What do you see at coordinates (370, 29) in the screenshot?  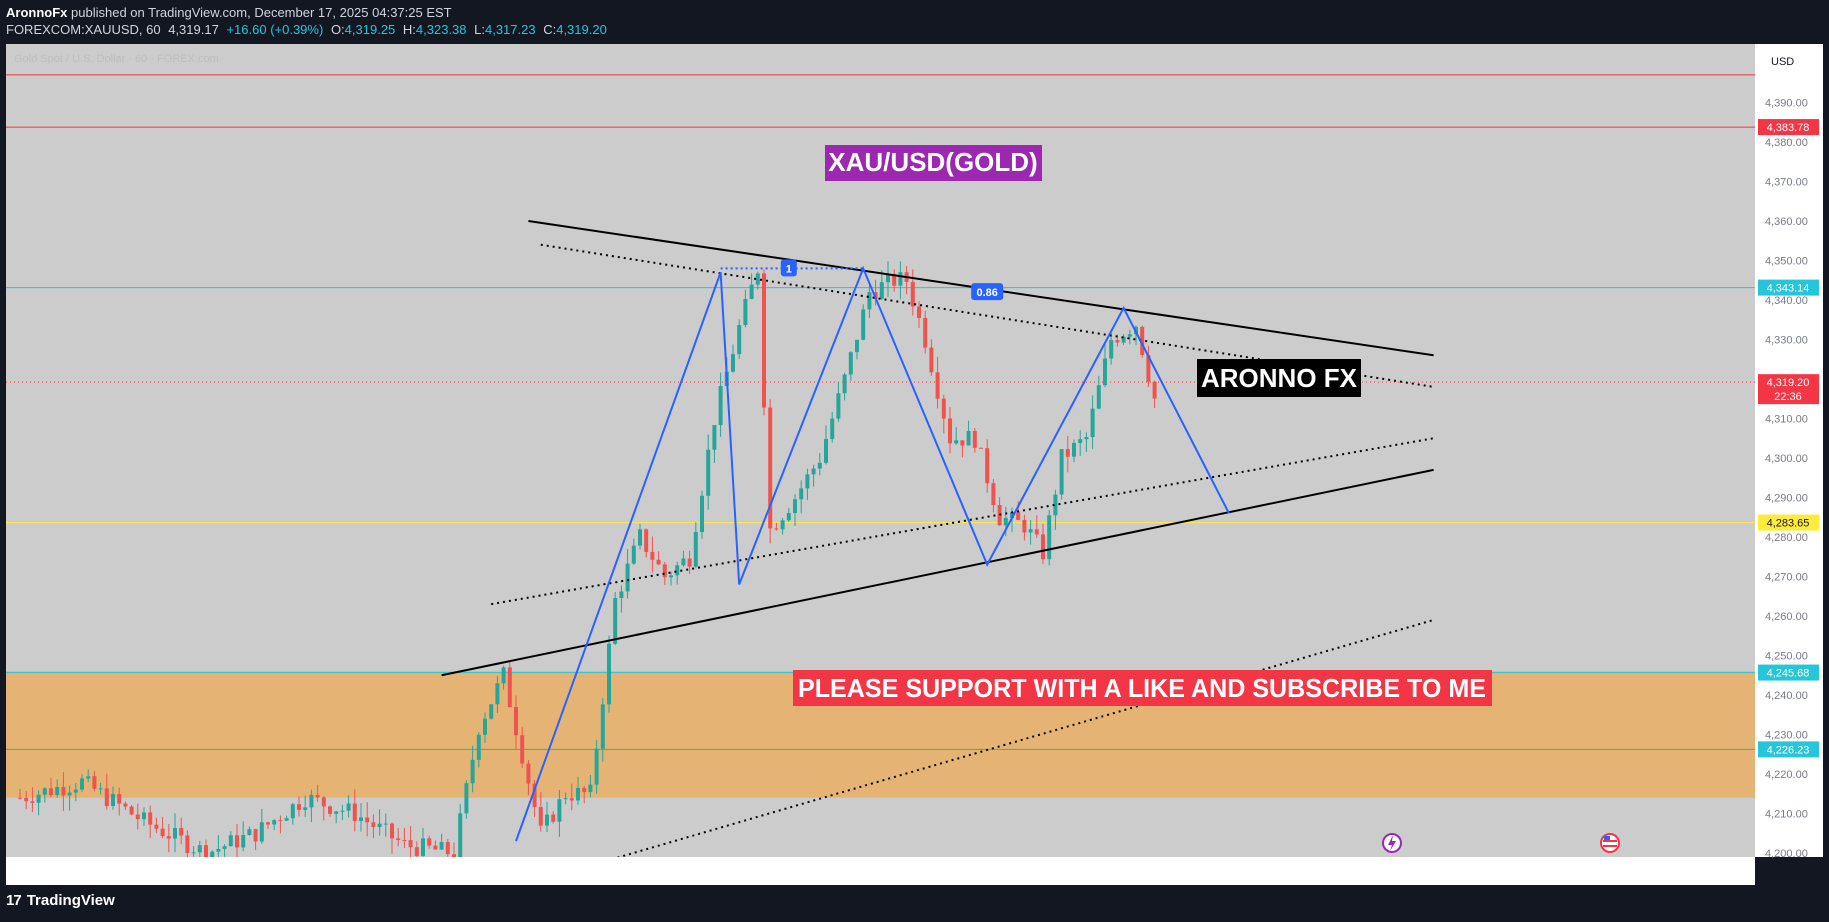 I see `open-value: 4,319.25` at bounding box center [370, 29].